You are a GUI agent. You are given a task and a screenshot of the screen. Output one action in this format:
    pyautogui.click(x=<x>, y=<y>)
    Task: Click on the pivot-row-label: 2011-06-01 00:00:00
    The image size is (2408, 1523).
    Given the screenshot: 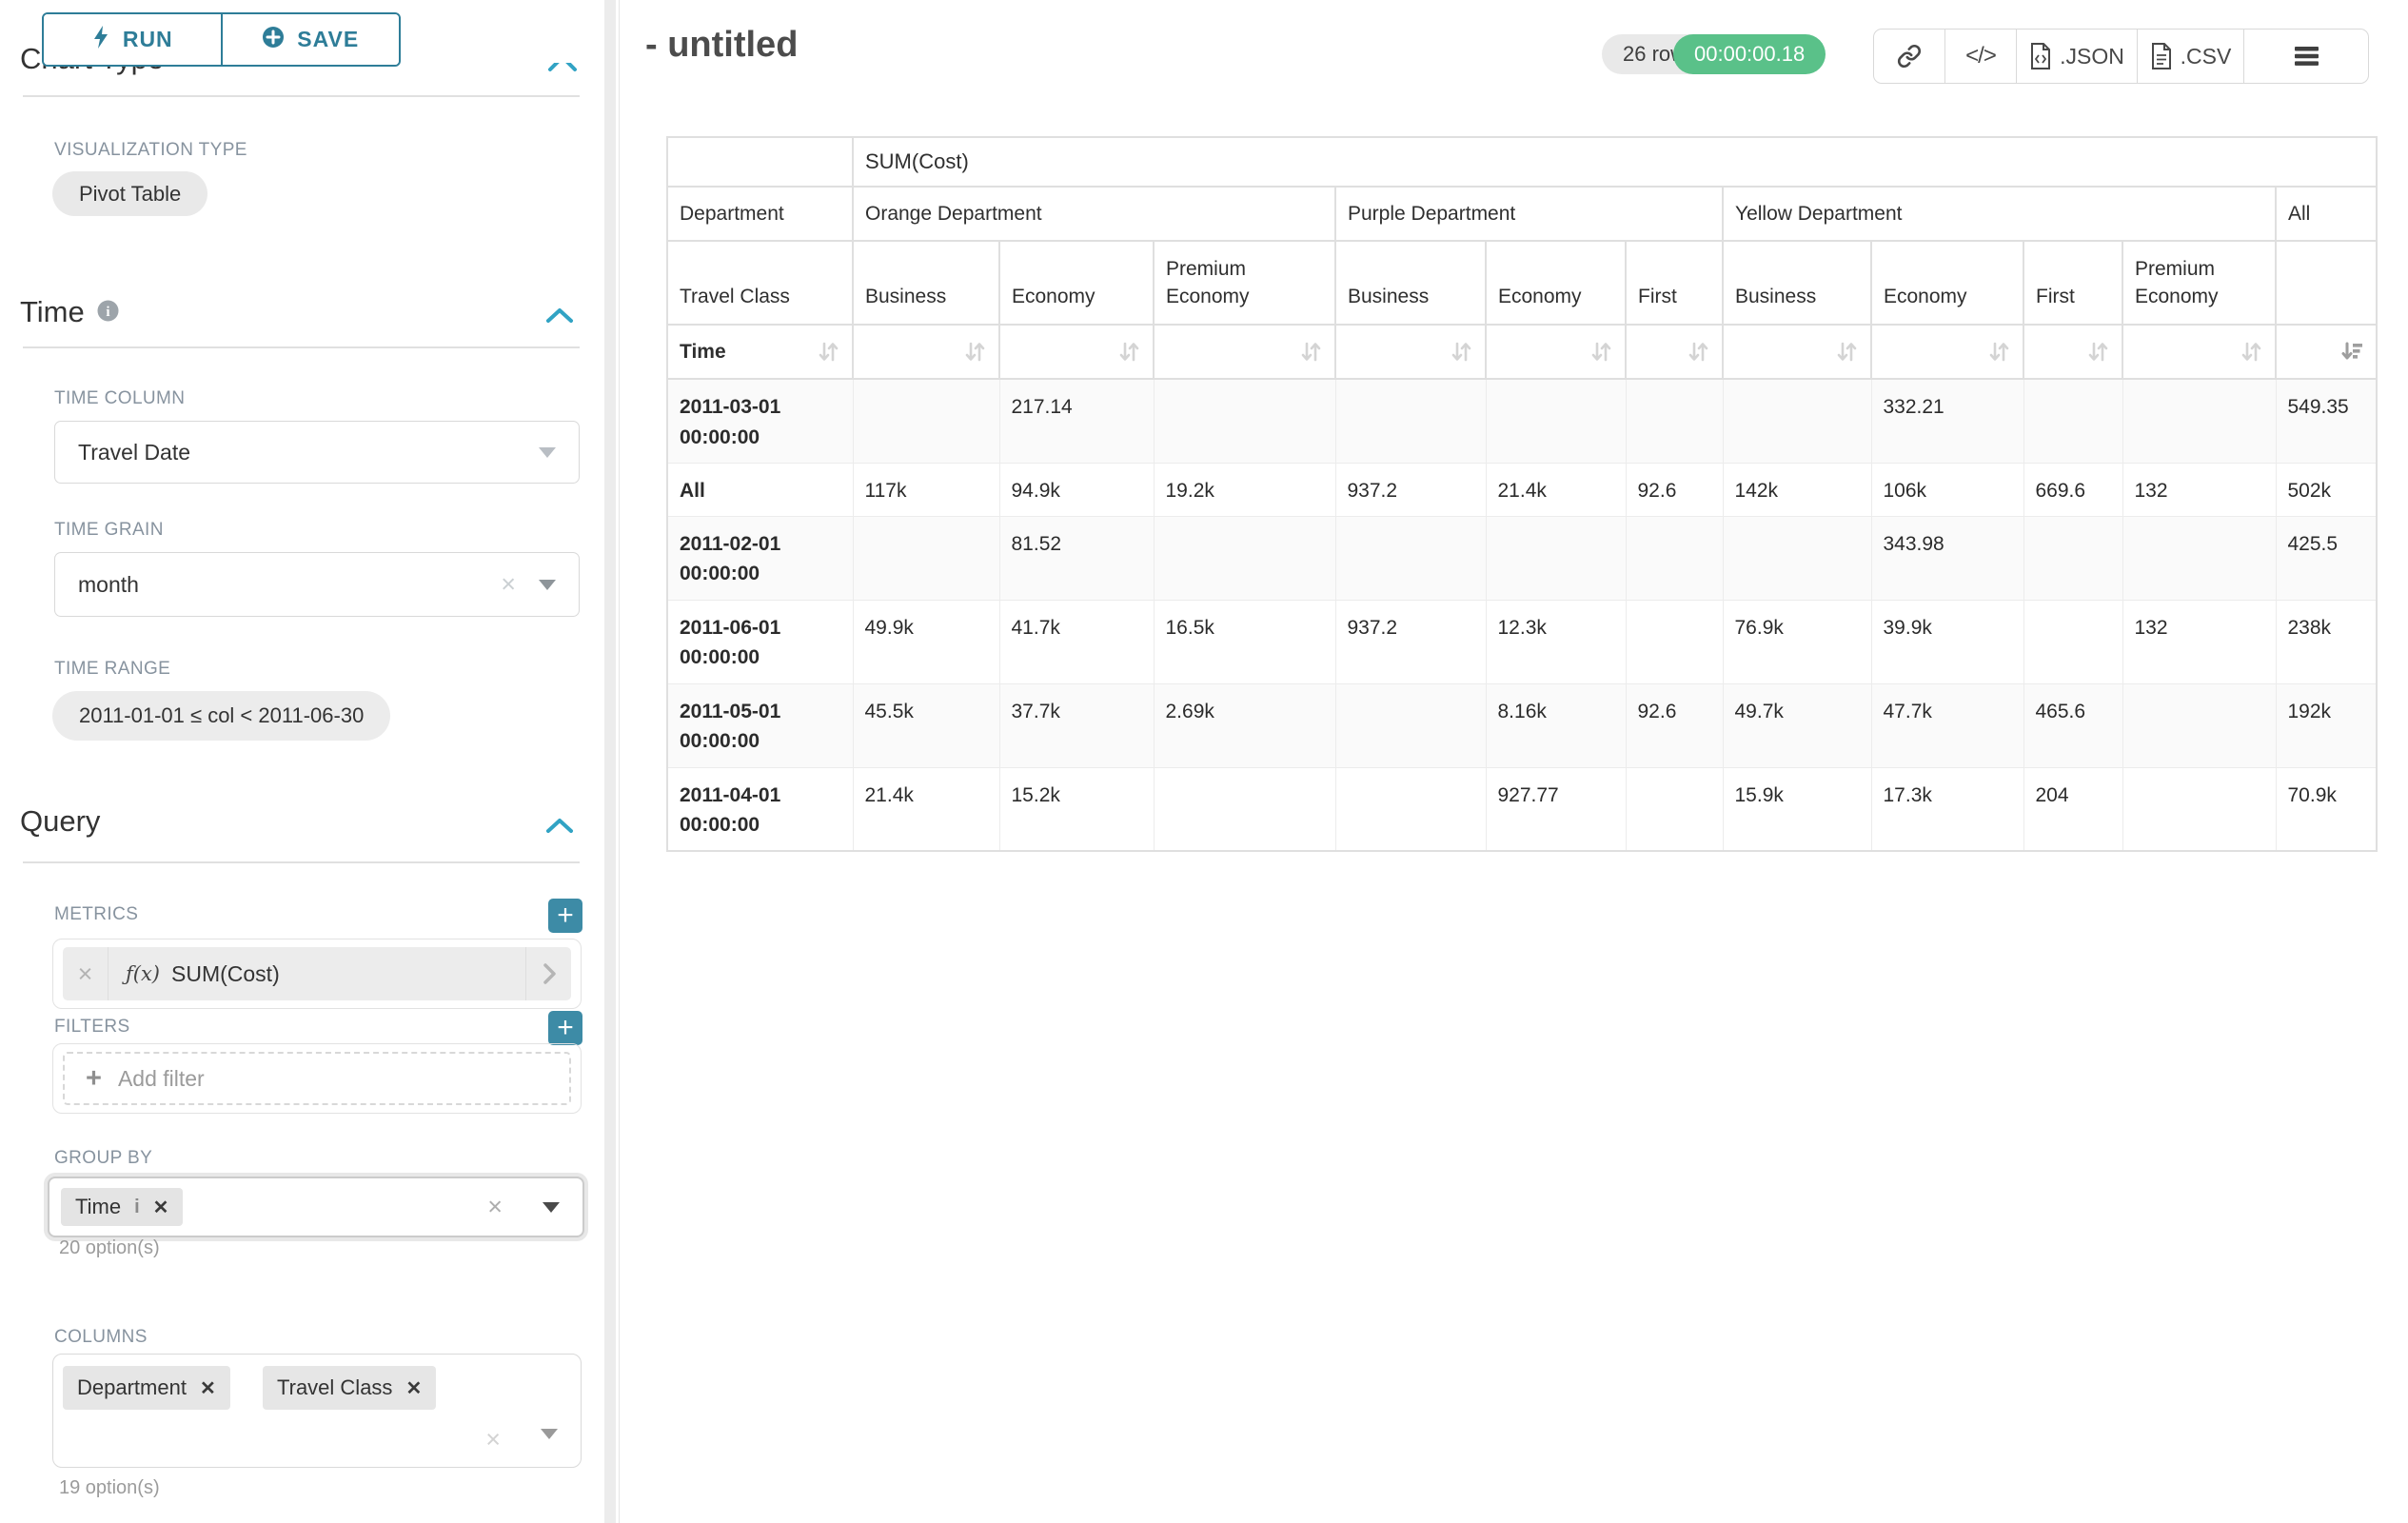 What is the action you would take?
    pyautogui.click(x=760, y=641)
    